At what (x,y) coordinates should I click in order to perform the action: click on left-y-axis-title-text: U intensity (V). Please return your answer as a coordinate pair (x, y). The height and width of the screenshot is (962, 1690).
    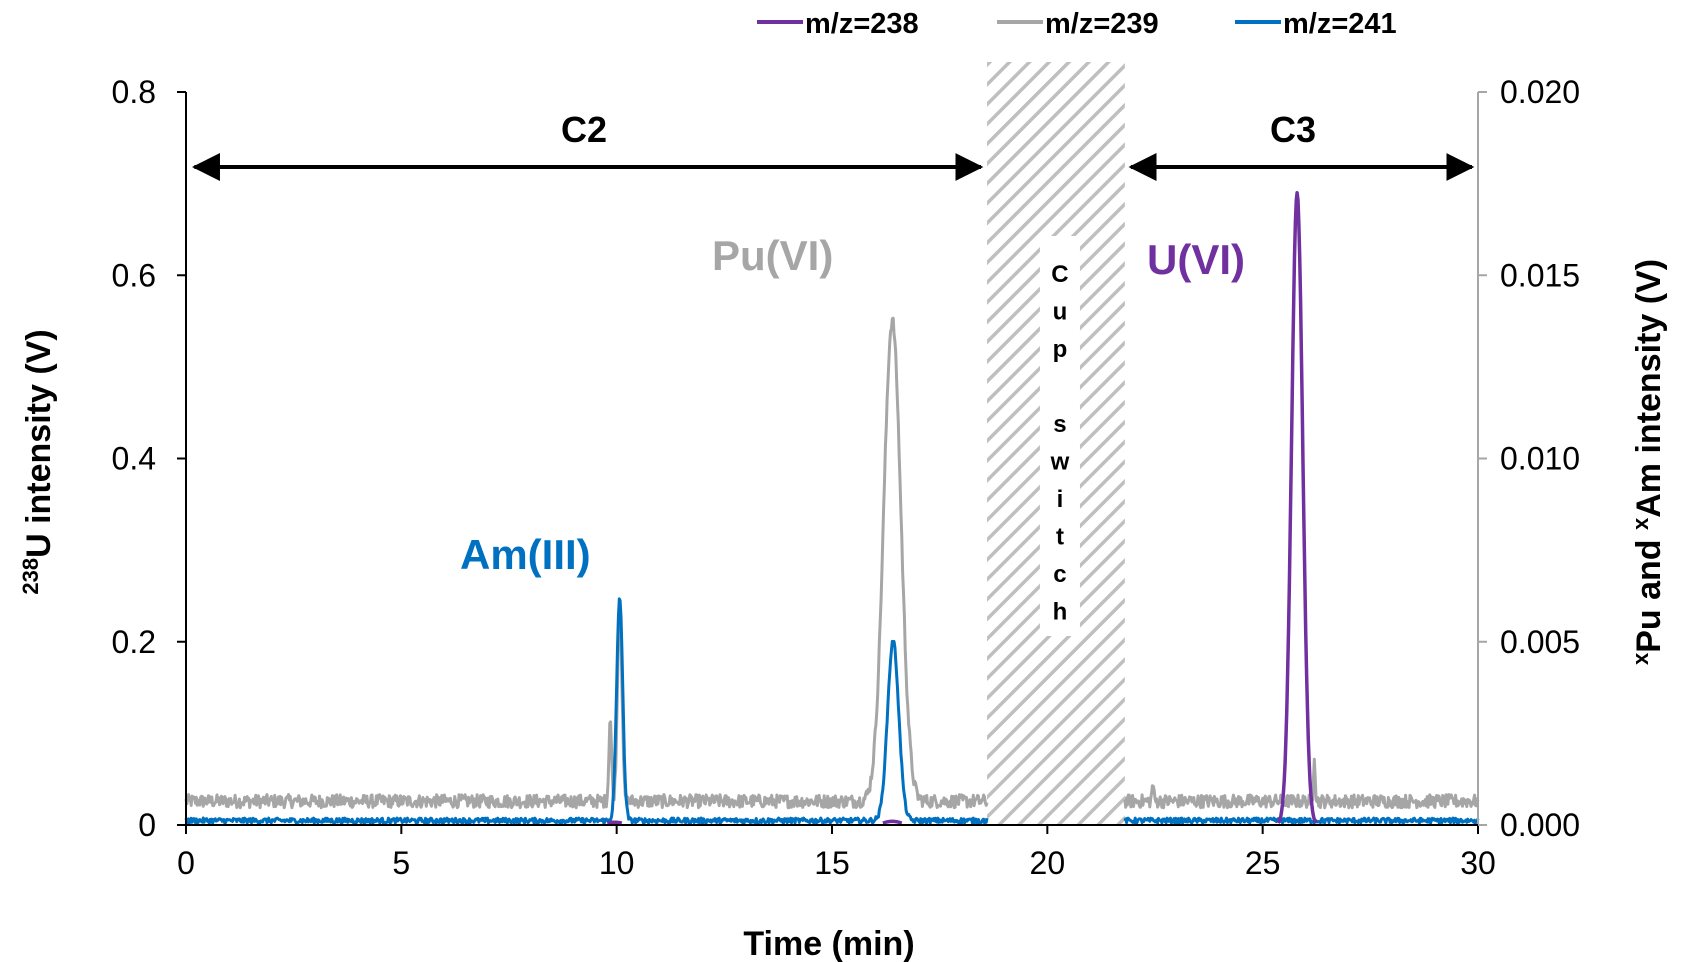
    Looking at the image, I should click on (39, 443).